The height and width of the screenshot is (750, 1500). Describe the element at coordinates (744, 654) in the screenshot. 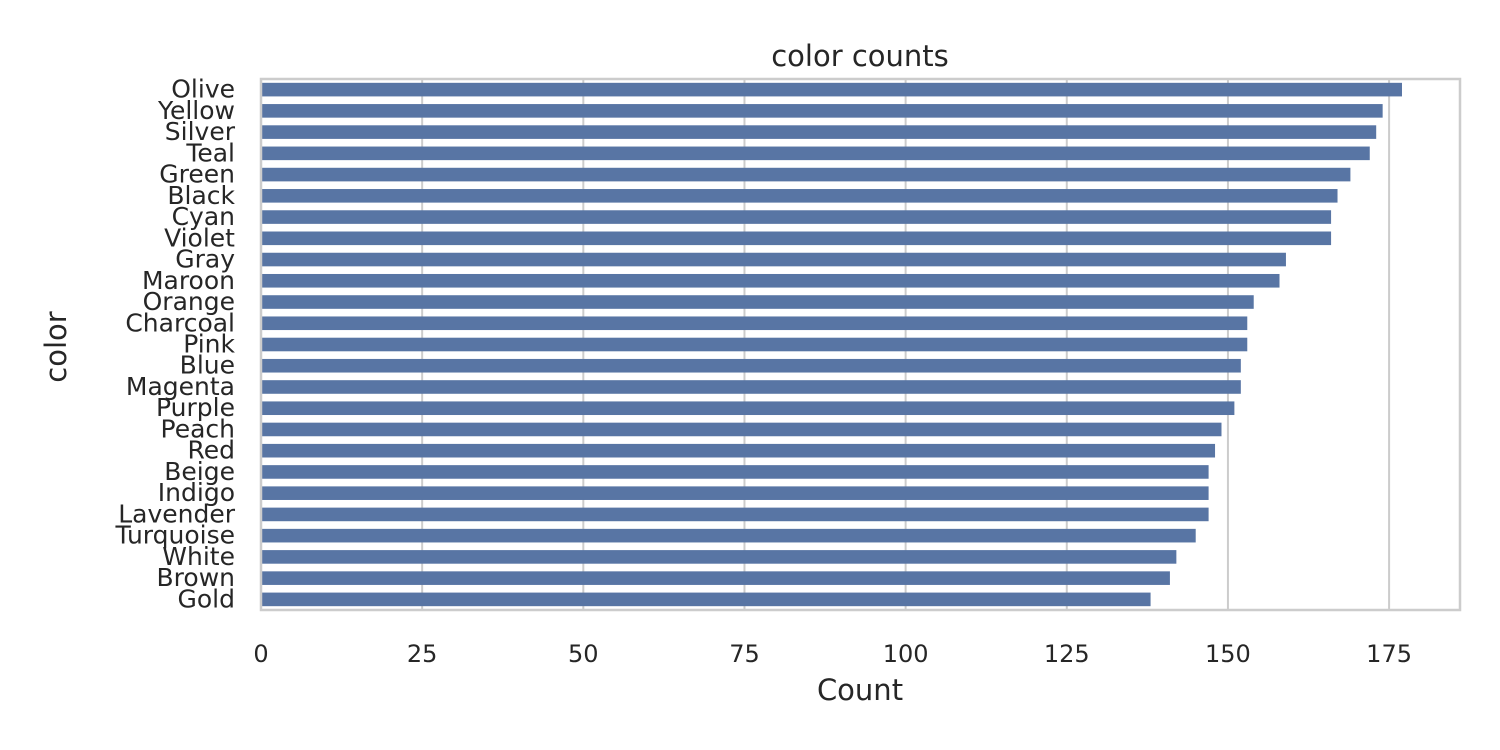

I see `x-tick-label: 75` at that location.